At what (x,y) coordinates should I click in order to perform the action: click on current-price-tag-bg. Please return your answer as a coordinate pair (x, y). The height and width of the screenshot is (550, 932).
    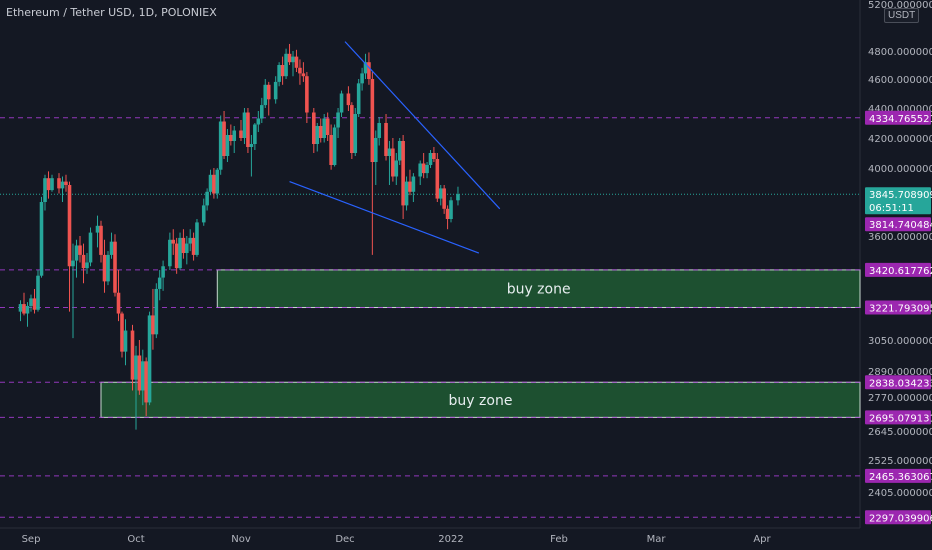
    Looking at the image, I should click on (898, 201).